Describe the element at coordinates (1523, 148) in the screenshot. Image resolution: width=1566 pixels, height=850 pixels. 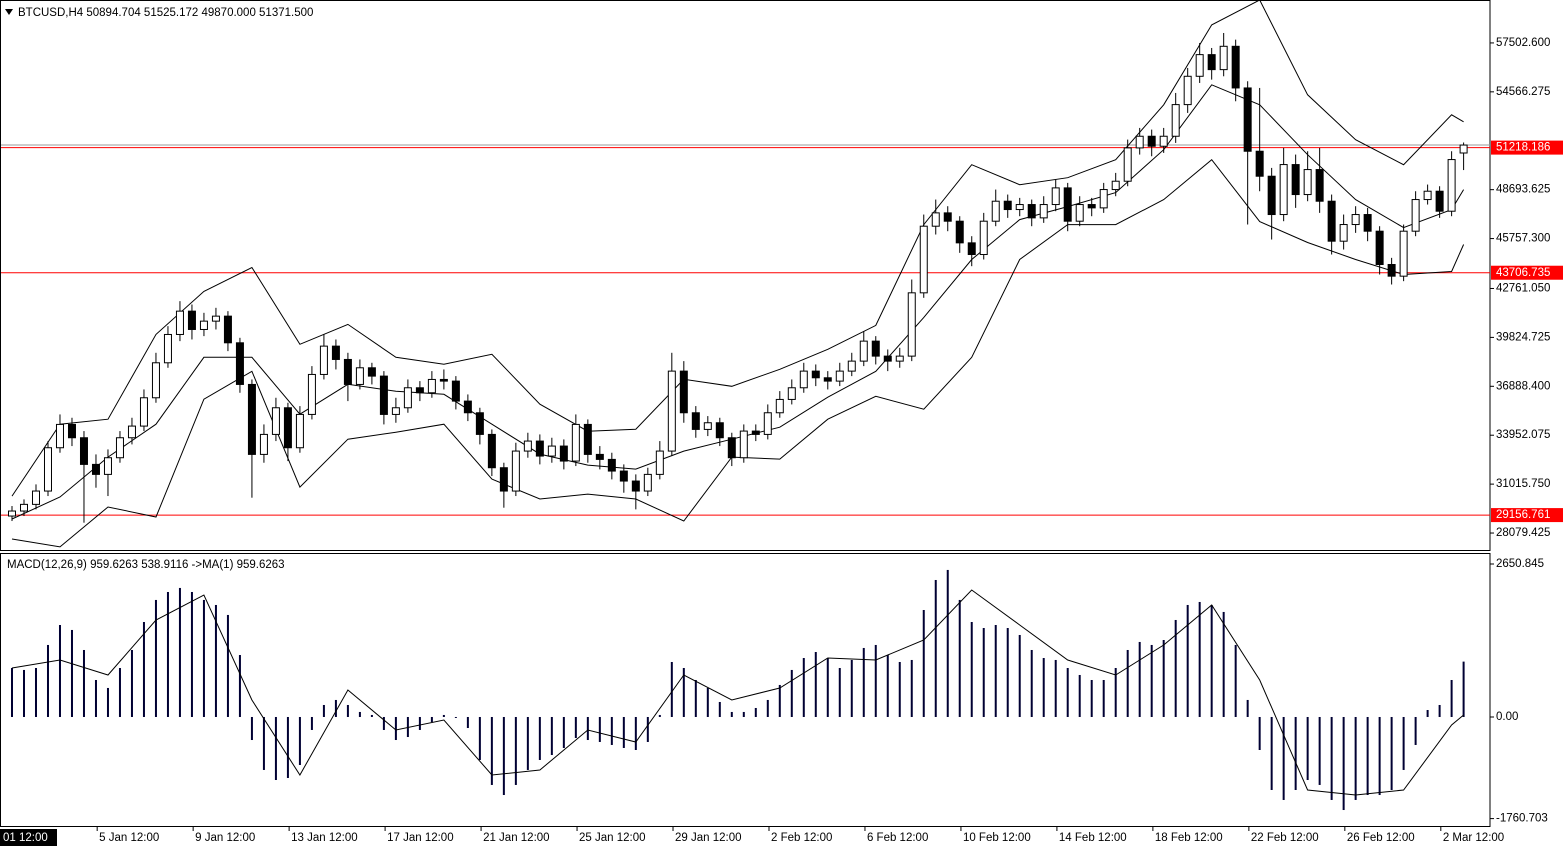
I see `level-label: 51218.186` at that location.